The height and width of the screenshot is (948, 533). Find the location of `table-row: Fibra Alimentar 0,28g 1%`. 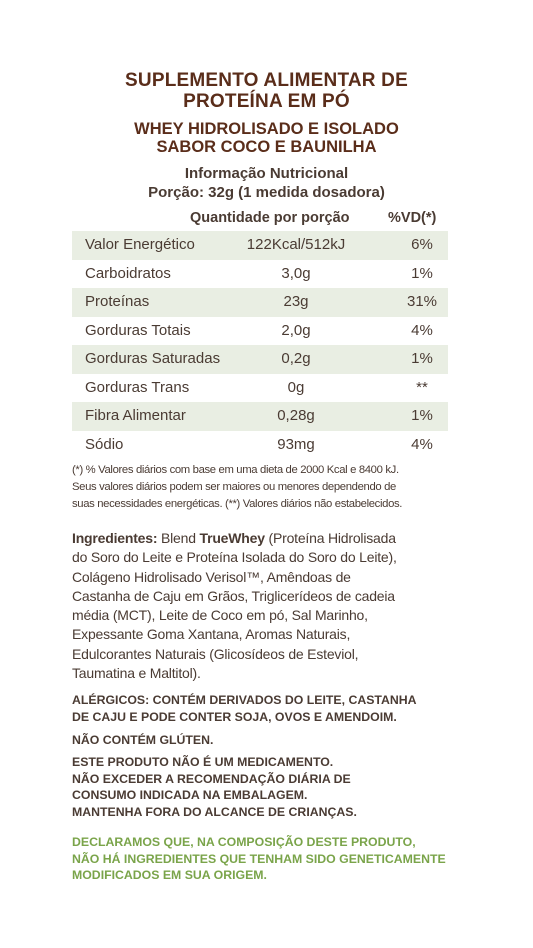

table-row: Fibra Alimentar 0,28g 1% is located at coordinates (260, 416).